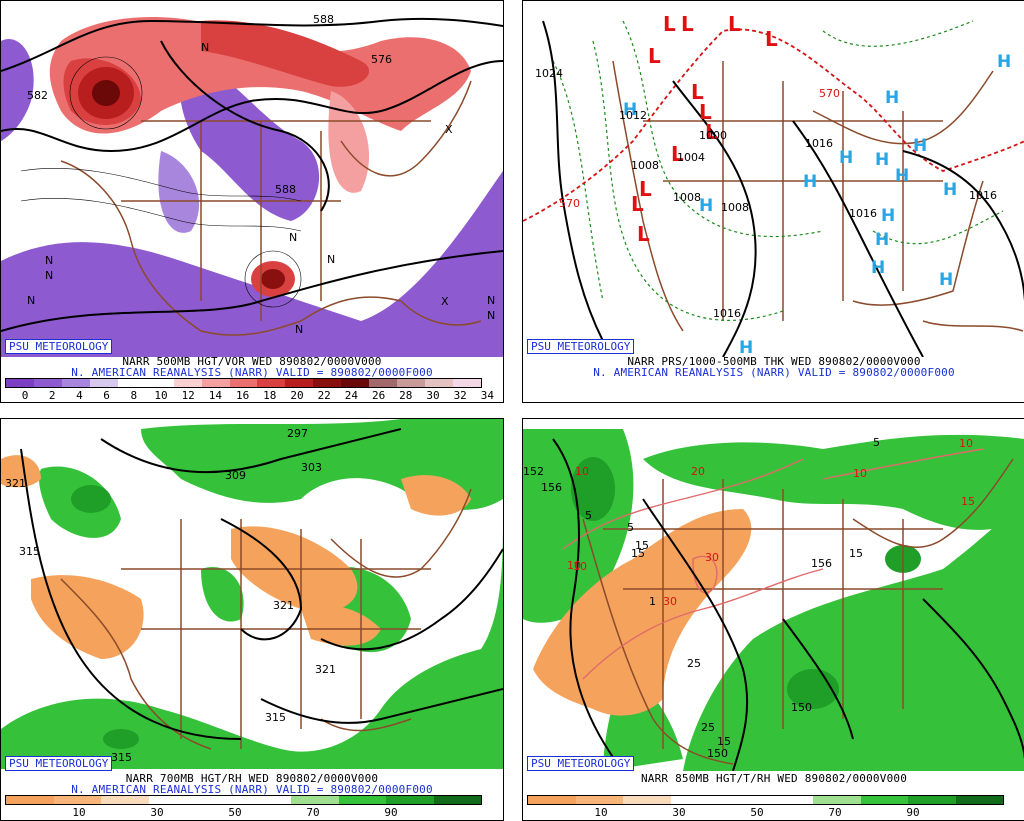 Image resolution: width=1024 pixels, height=821 pixels. What do you see at coordinates (215, 395) in the screenshot?
I see `scale-tick-label: 14` at bounding box center [215, 395].